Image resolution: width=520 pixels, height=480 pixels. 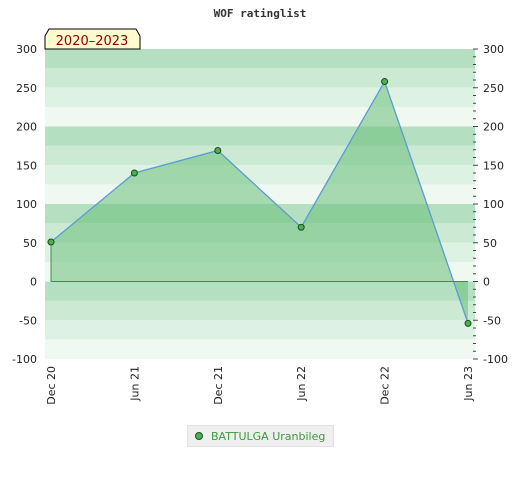 I want to click on y-tick-label-left: -100, so click(x=24, y=359).